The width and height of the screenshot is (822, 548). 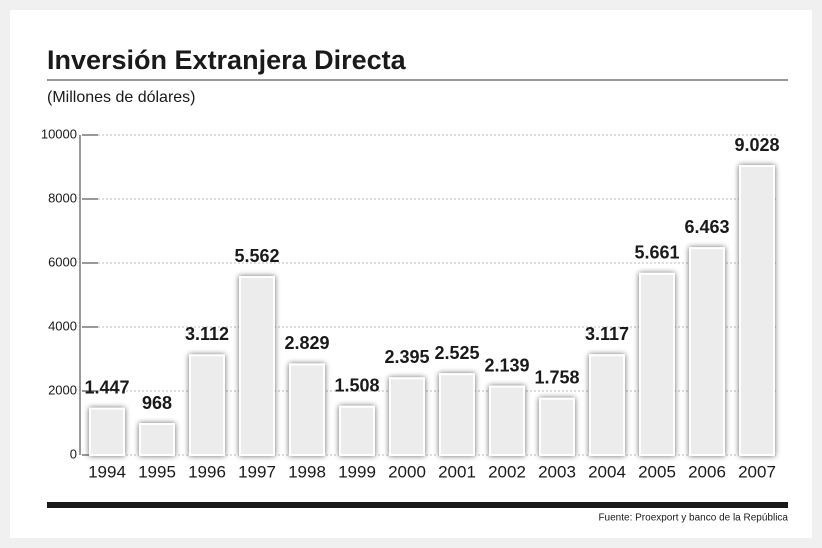 I want to click on value-label: 3.117, so click(x=607, y=334).